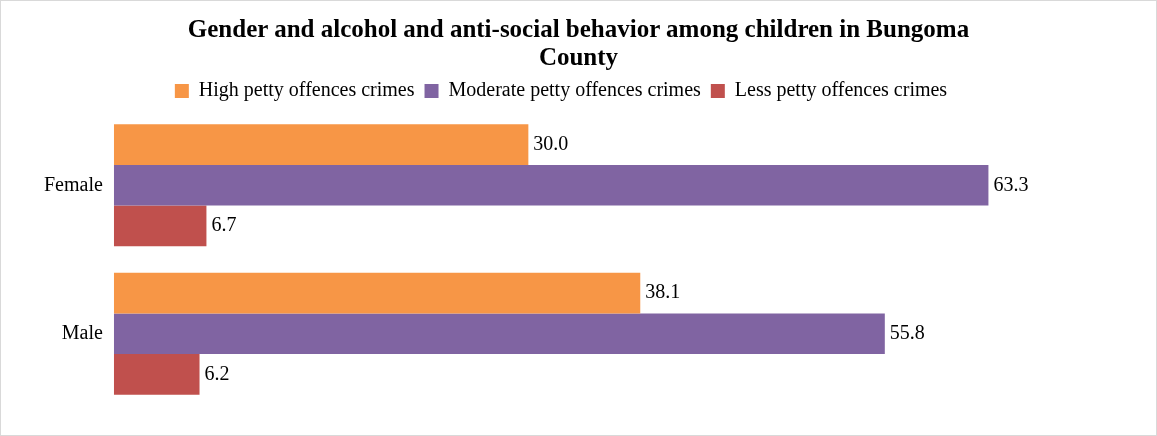  What do you see at coordinates (224, 224) in the screenshot?
I see `data-label: 6.7` at bounding box center [224, 224].